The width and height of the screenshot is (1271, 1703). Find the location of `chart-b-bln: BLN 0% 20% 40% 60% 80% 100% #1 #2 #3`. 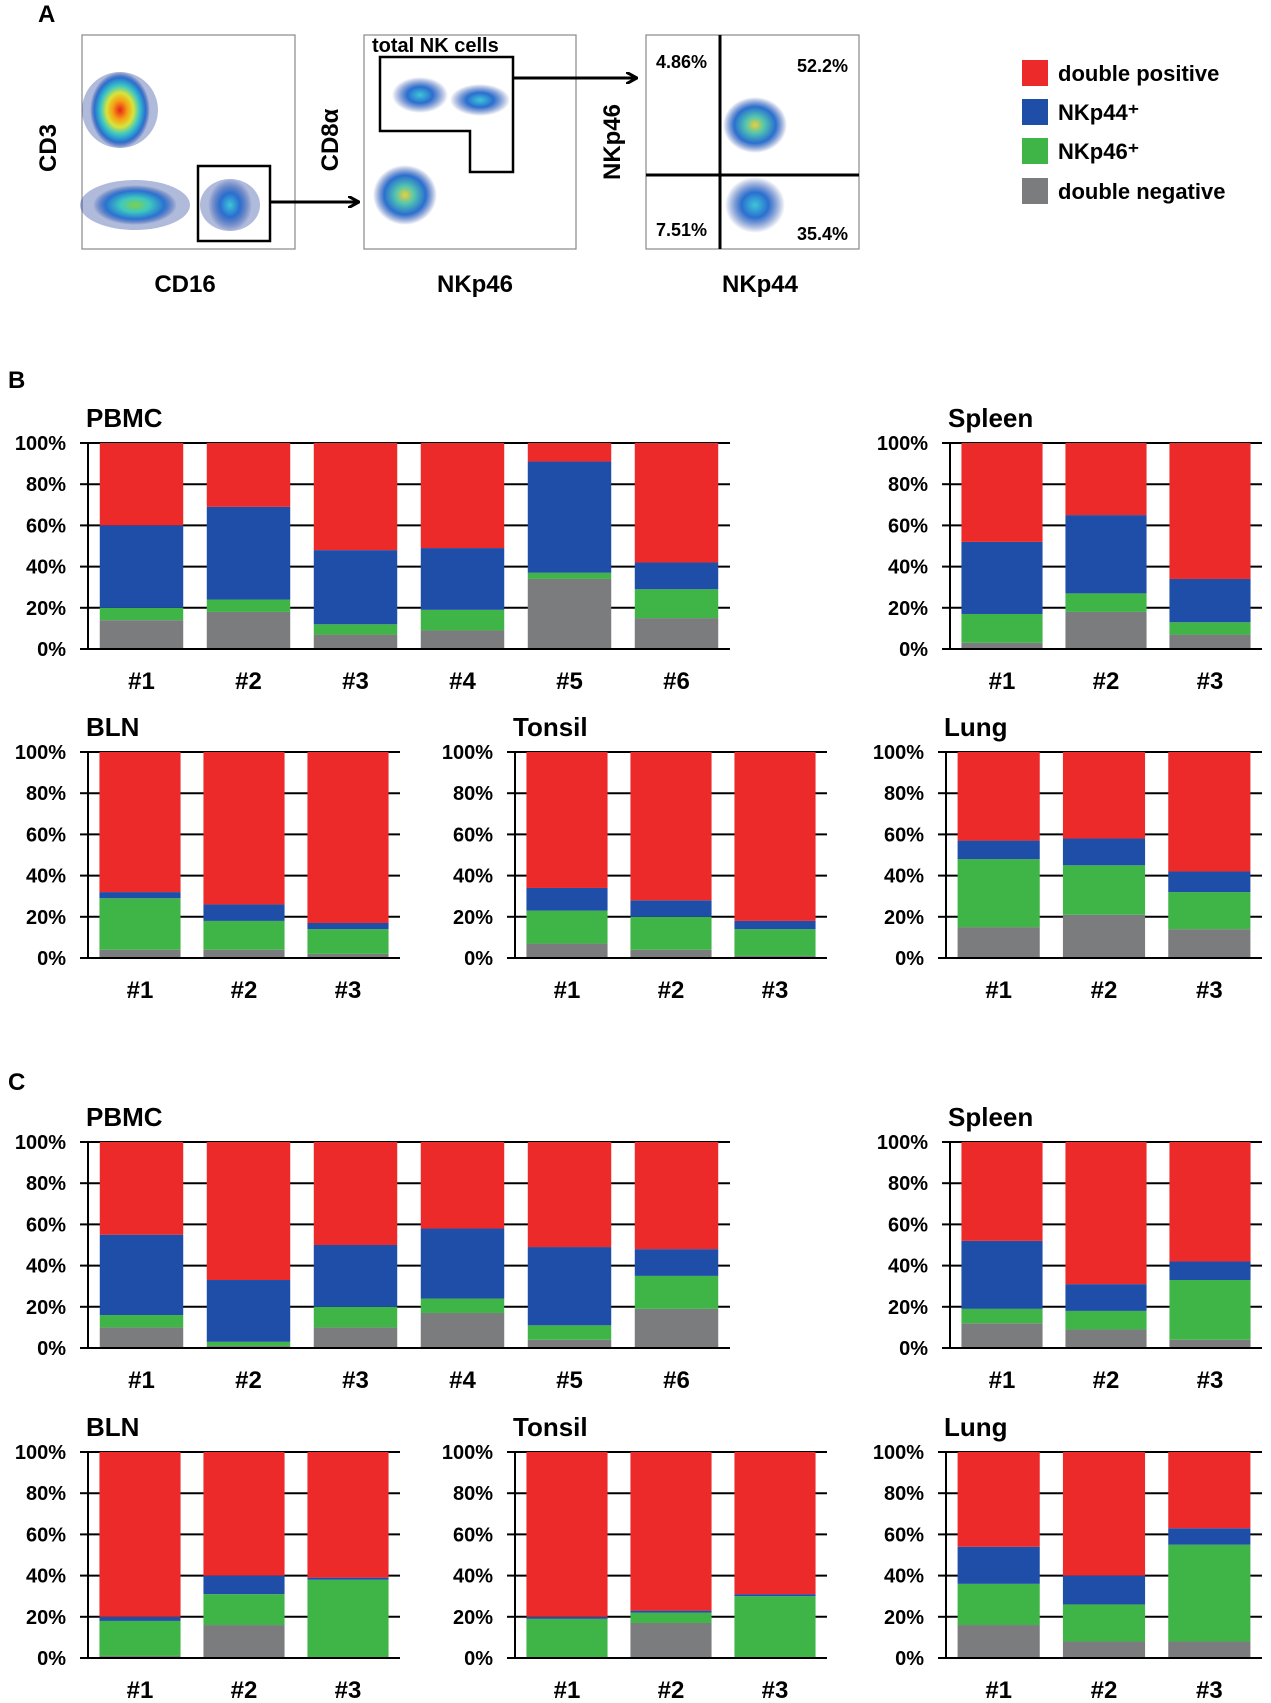

chart-b-bln: BLN 0% 20% 40% 60% 80% 100% #1 #2 #3 is located at coordinates (207, 858).